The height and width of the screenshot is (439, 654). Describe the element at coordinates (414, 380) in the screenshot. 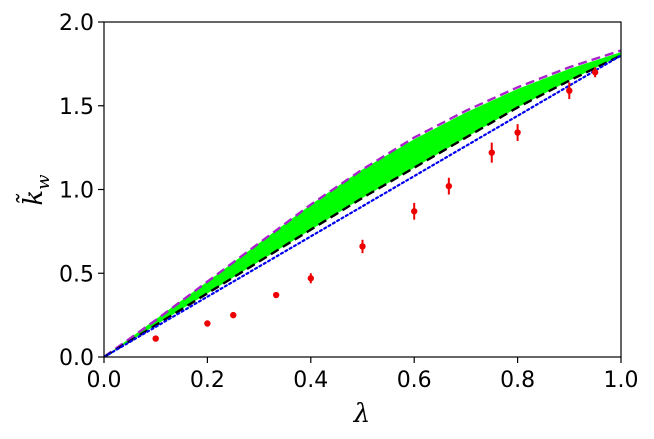

I see `x-tick-label: 0.6` at that location.